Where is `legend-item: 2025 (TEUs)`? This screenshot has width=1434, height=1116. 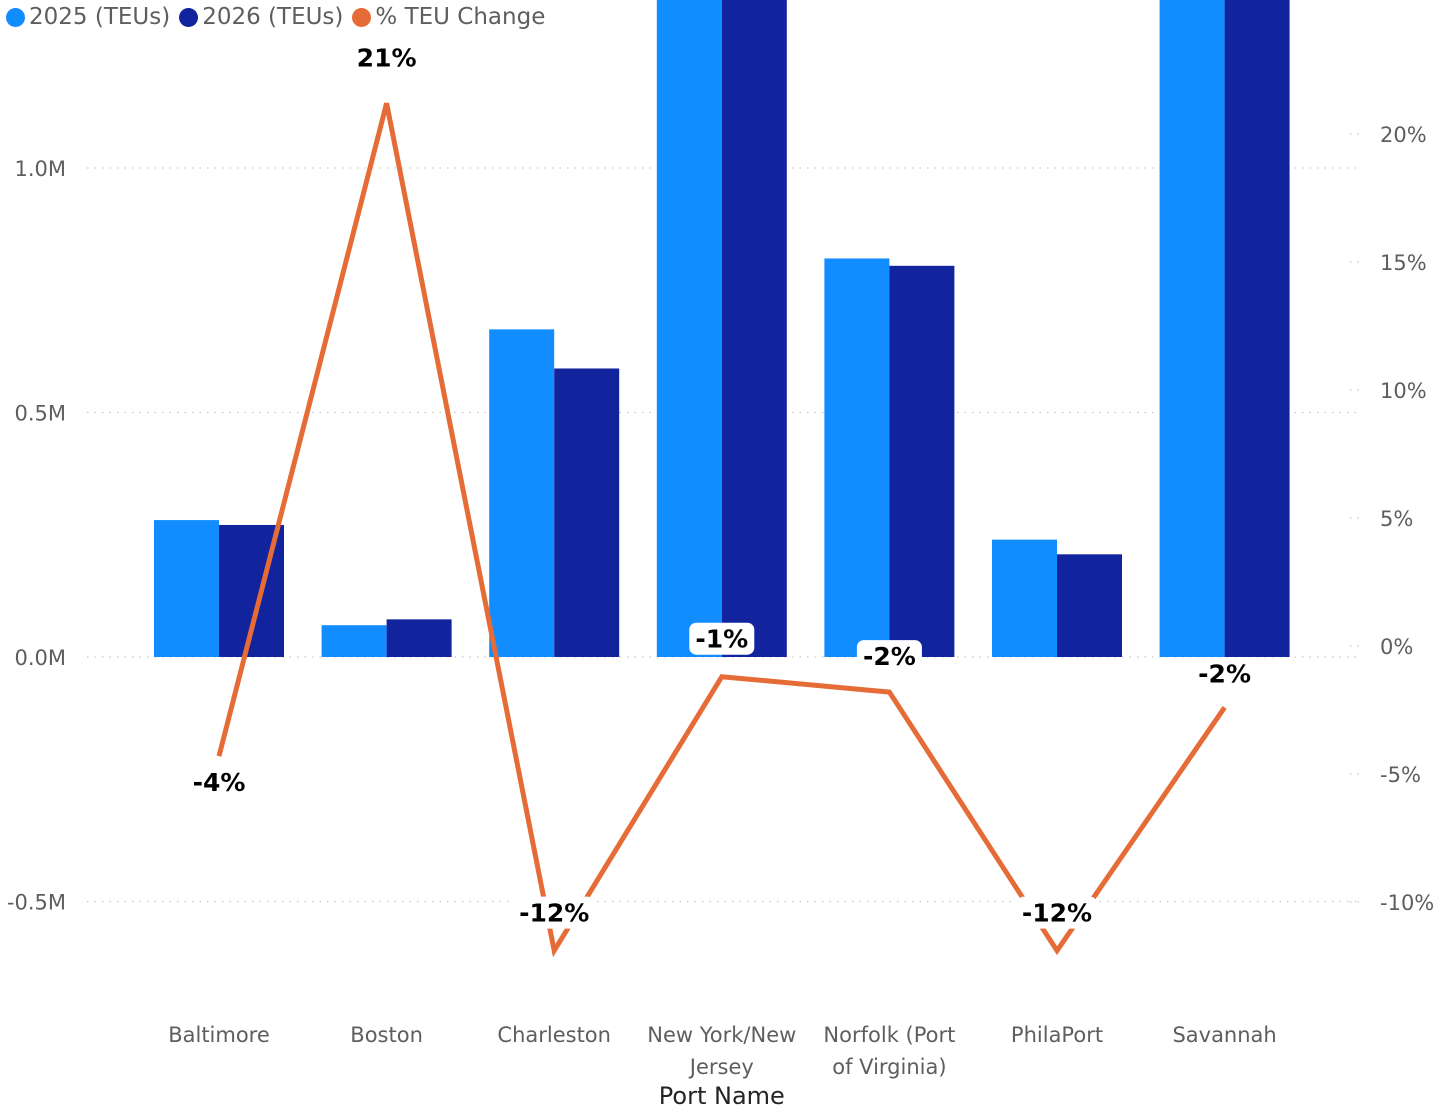 legend-item: 2025 (TEUs) is located at coordinates (88, 17).